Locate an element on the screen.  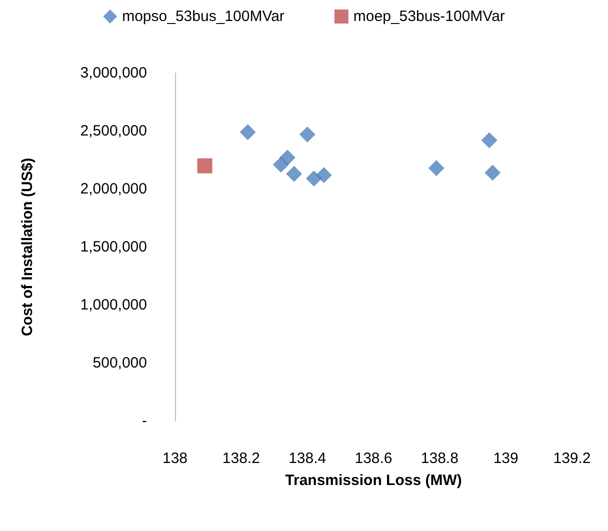
y-tick-label: 2,000,000 is located at coordinates (113, 189).